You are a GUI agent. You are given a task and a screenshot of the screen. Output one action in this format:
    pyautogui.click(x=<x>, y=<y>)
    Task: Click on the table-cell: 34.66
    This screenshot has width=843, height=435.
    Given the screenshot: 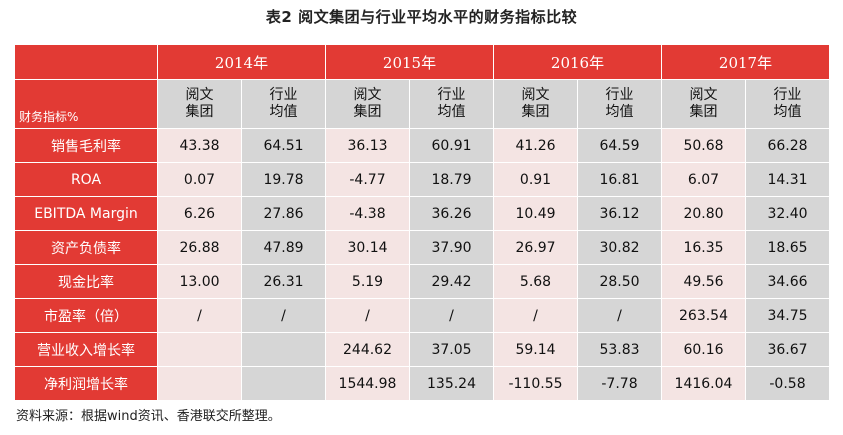 What is the action you would take?
    pyautogui.click(x=787, y=281)
    